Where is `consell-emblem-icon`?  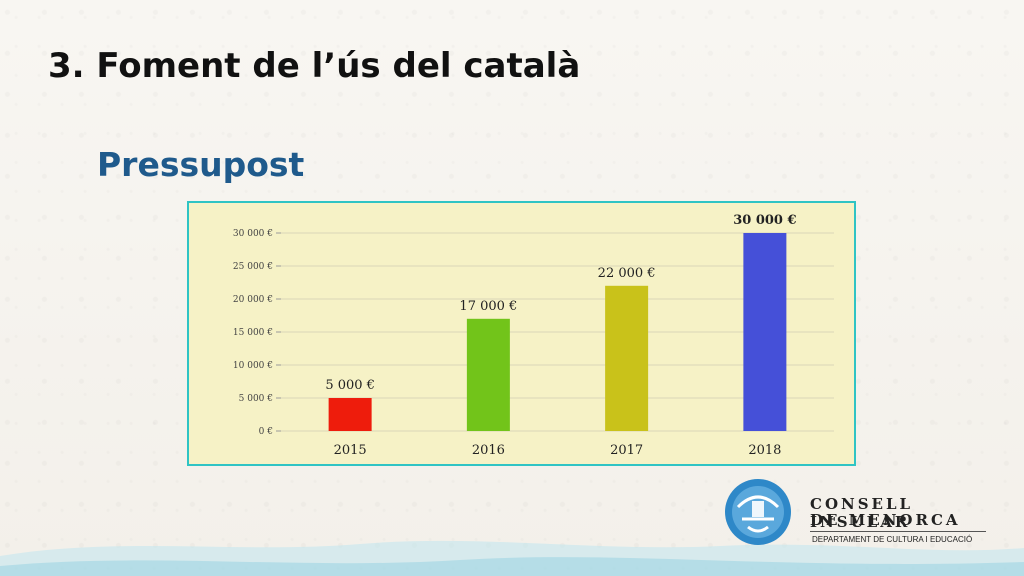 consell-emblem-icon is located at coordinates (758, 512).